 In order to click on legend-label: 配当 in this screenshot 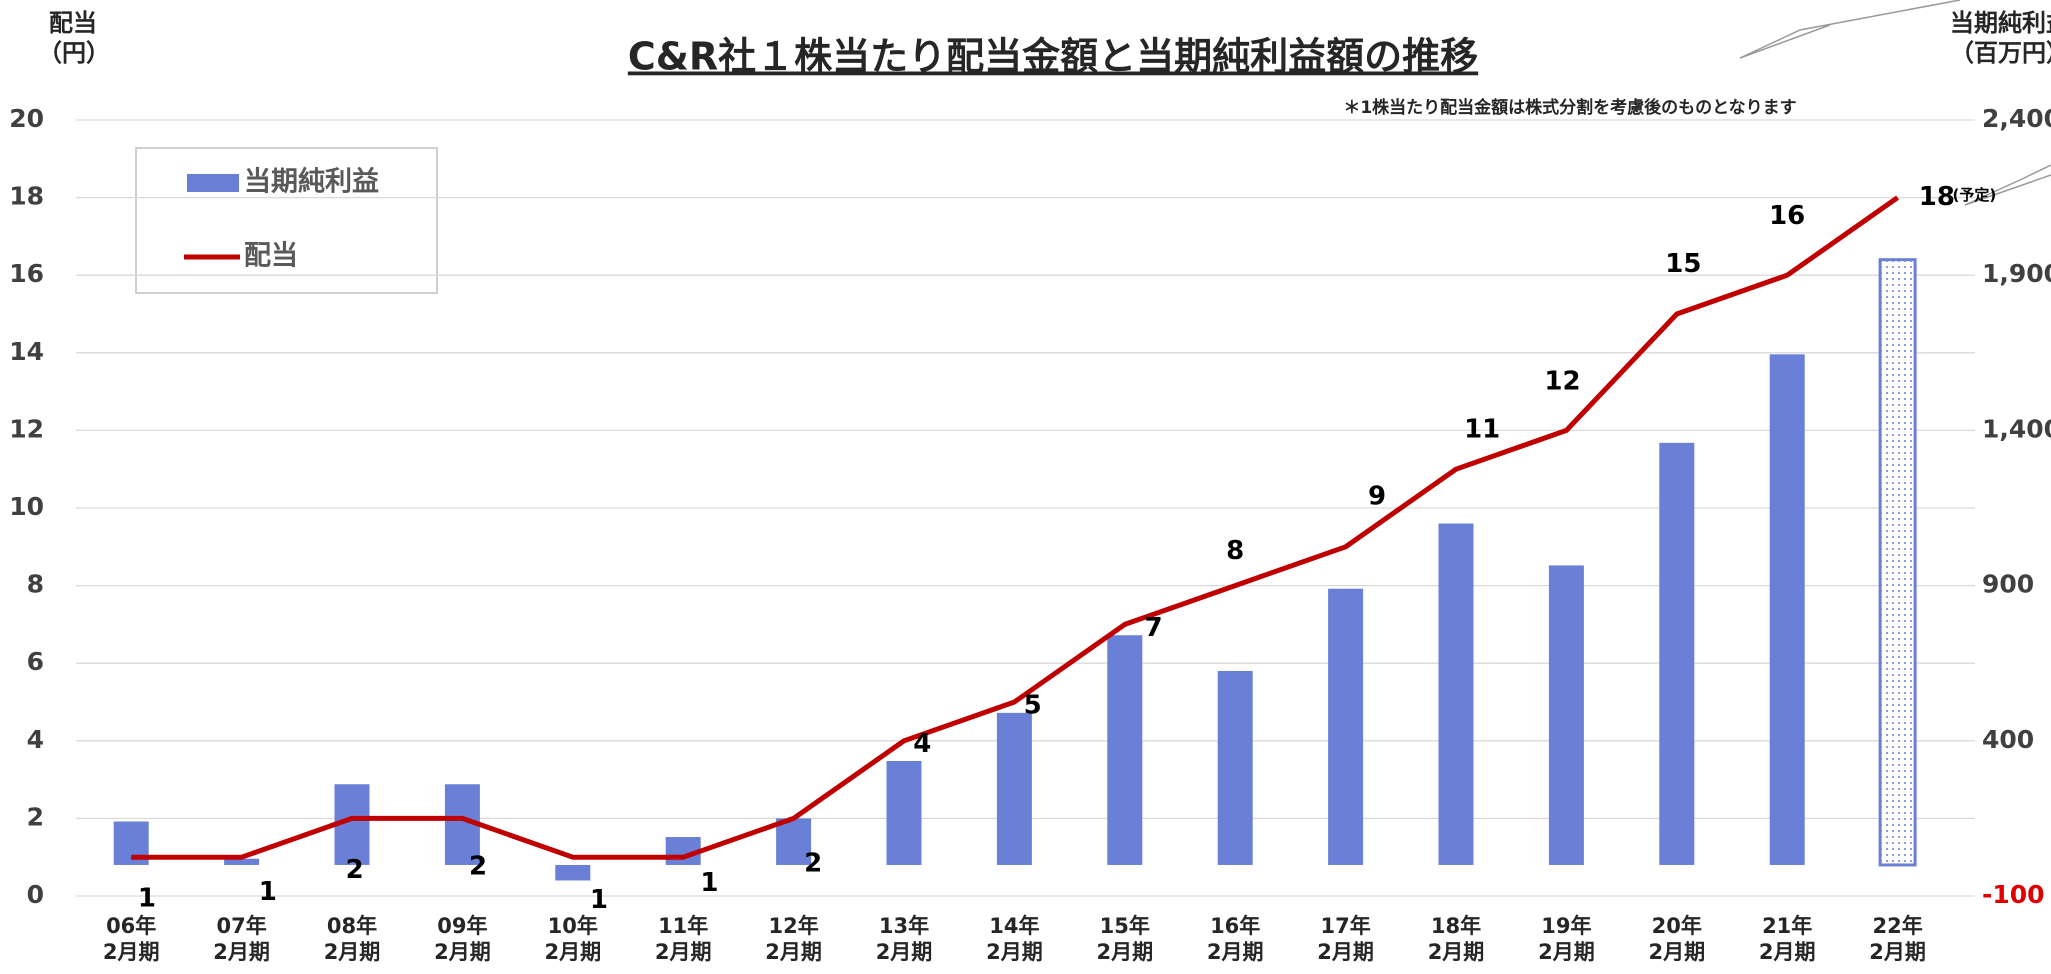, I will do `click(271, 256)`.